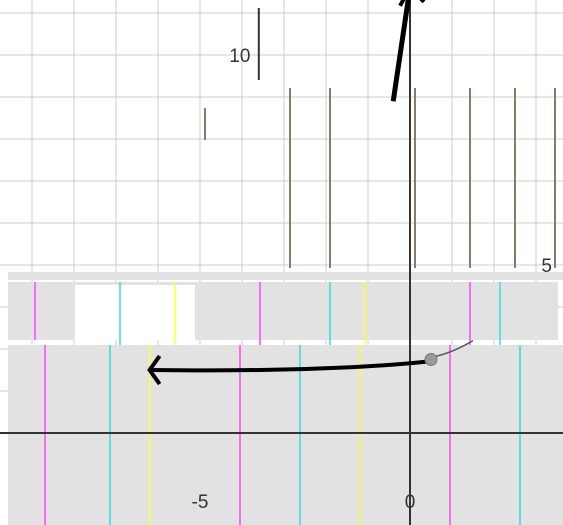 This screenshot has height=525, width=563. Describe the element at coordinates (200, 502) in the screenshot. I see `x-tick-label: -5` at that location.